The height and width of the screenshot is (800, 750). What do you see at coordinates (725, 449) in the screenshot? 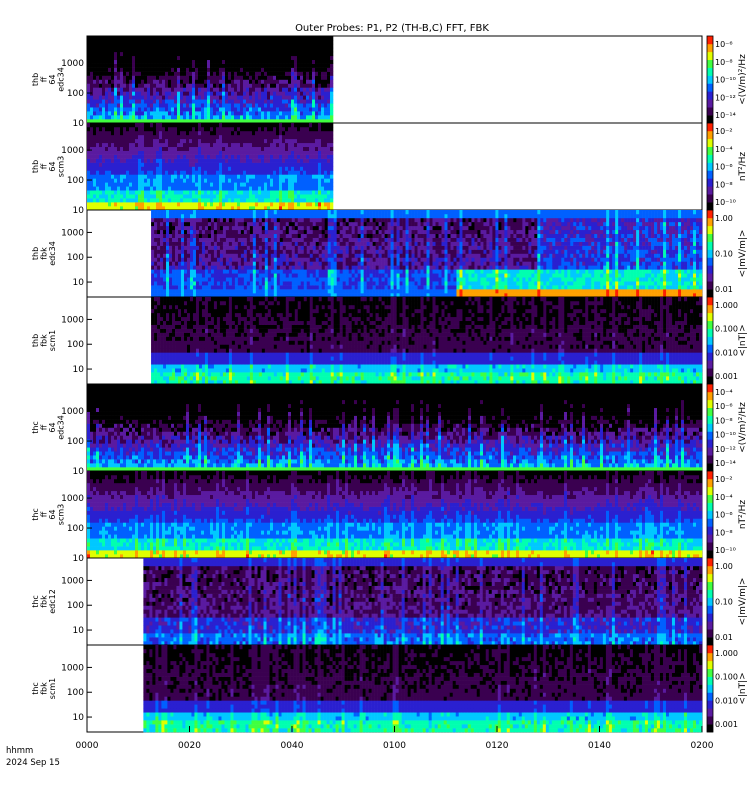
I see `colorbar-tick-label: 10⁻¹²` at bounding box center [725, 449].